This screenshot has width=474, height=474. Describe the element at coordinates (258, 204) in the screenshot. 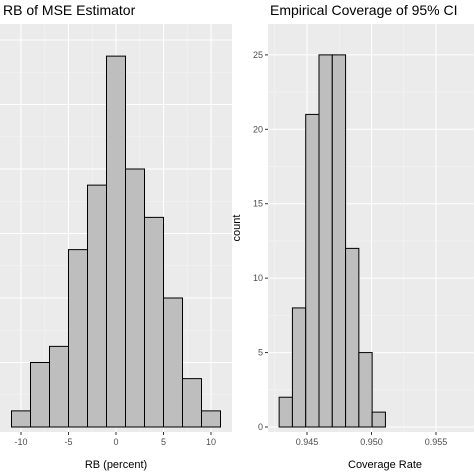

I see `y-tick-label: 15` at that location.